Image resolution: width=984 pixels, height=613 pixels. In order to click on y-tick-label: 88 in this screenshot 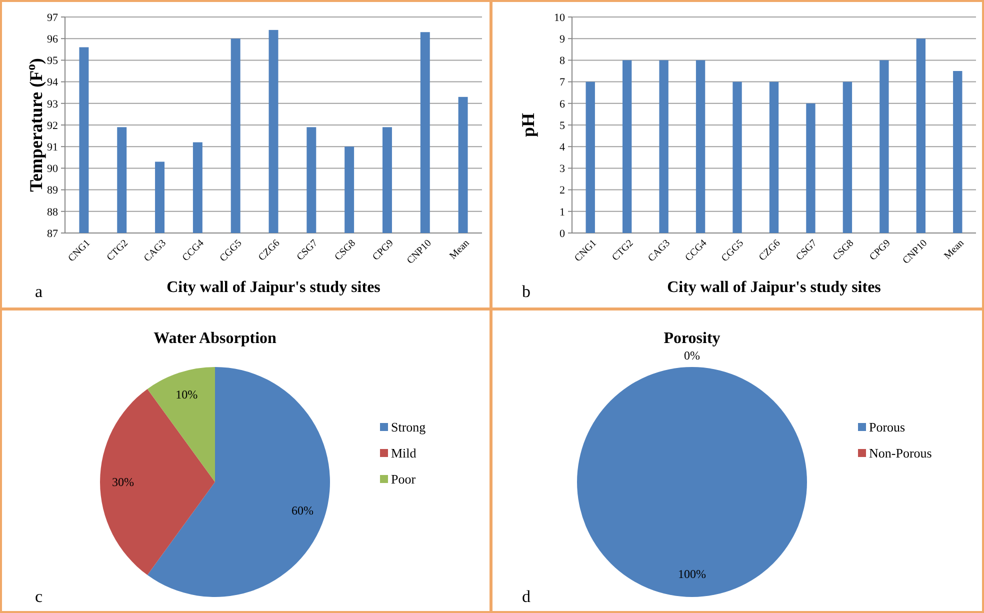, I will do `click(52, 212)`.